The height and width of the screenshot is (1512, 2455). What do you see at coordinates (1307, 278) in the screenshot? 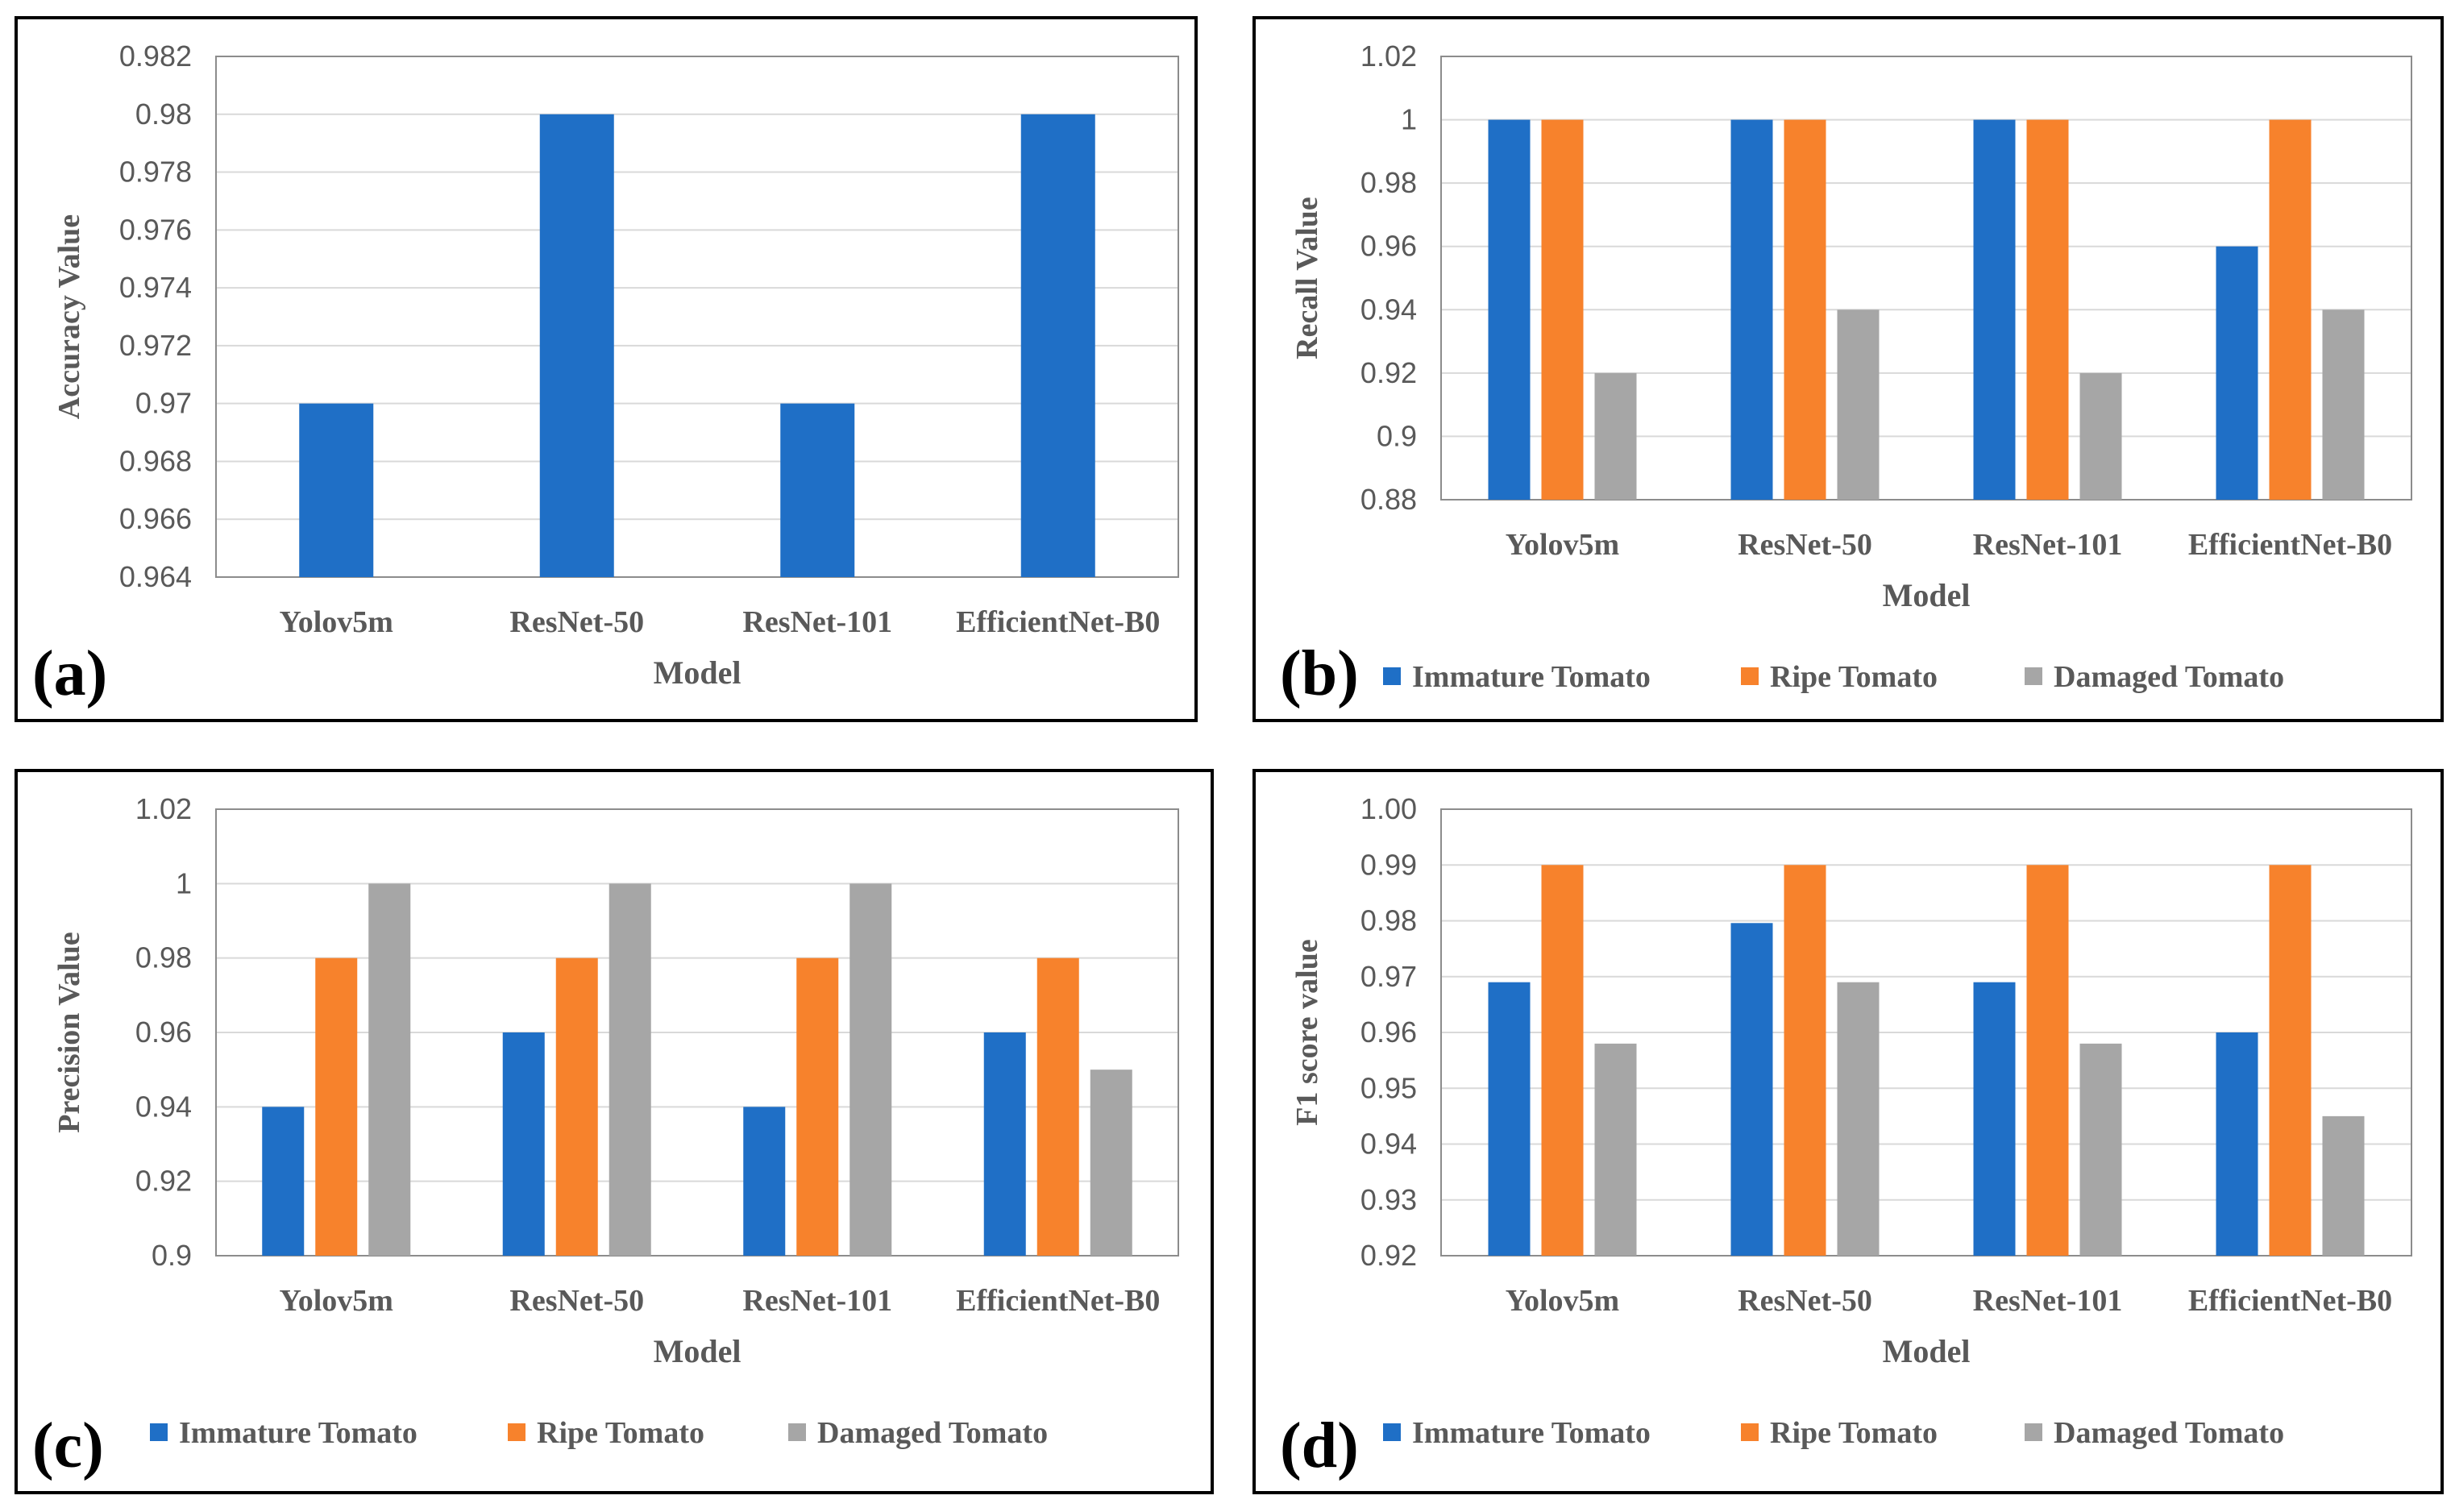
I see `y-axis-label: Recall Value` at bounding box center [1307, 278].